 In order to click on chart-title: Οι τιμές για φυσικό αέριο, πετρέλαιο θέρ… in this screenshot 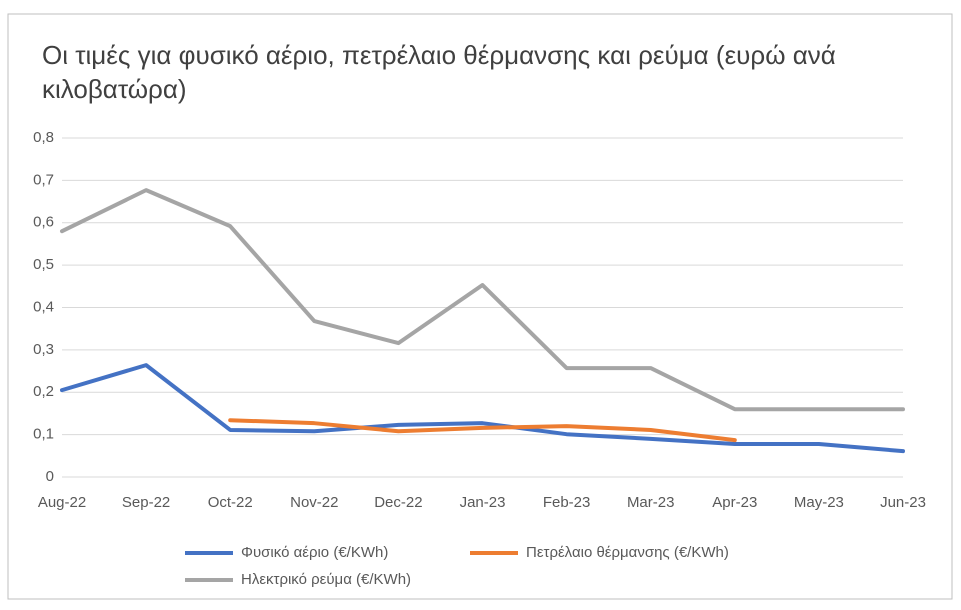, I will do `click(439, 72)`.